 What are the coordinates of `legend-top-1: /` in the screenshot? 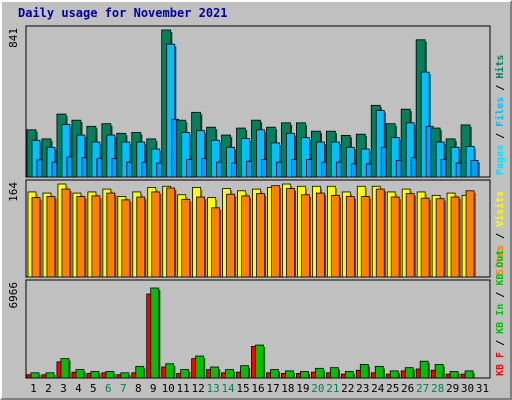 It's located at (500, 136).